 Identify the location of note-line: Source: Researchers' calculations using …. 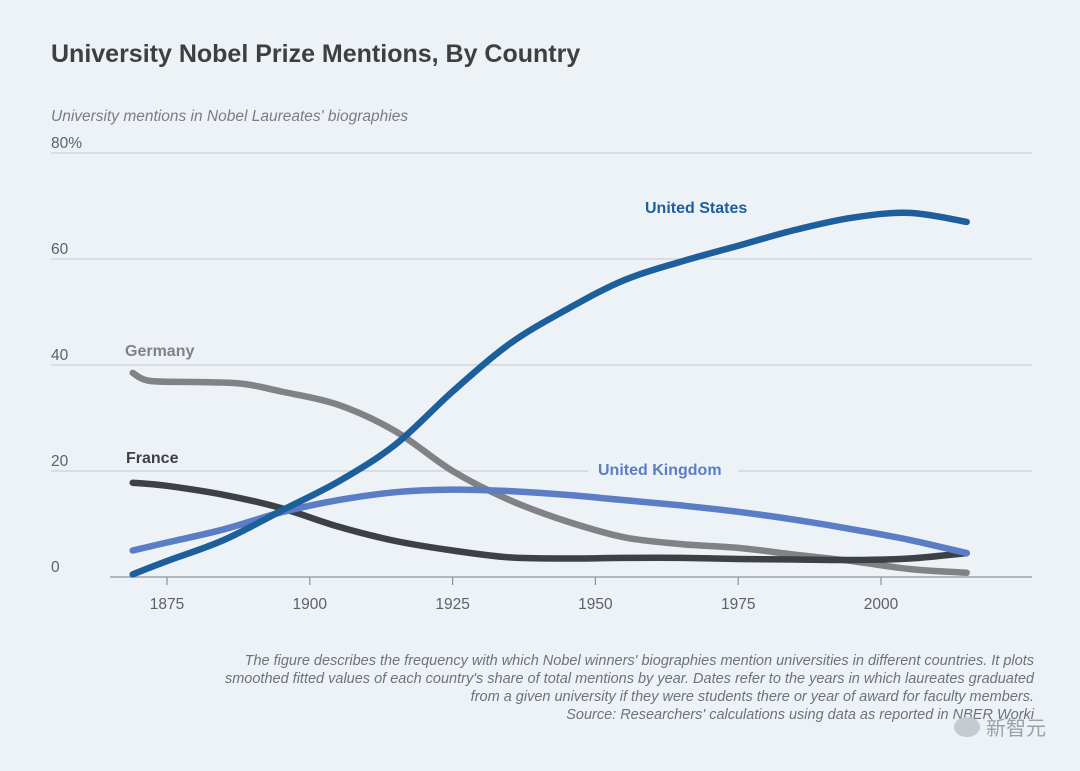
(800, 715).